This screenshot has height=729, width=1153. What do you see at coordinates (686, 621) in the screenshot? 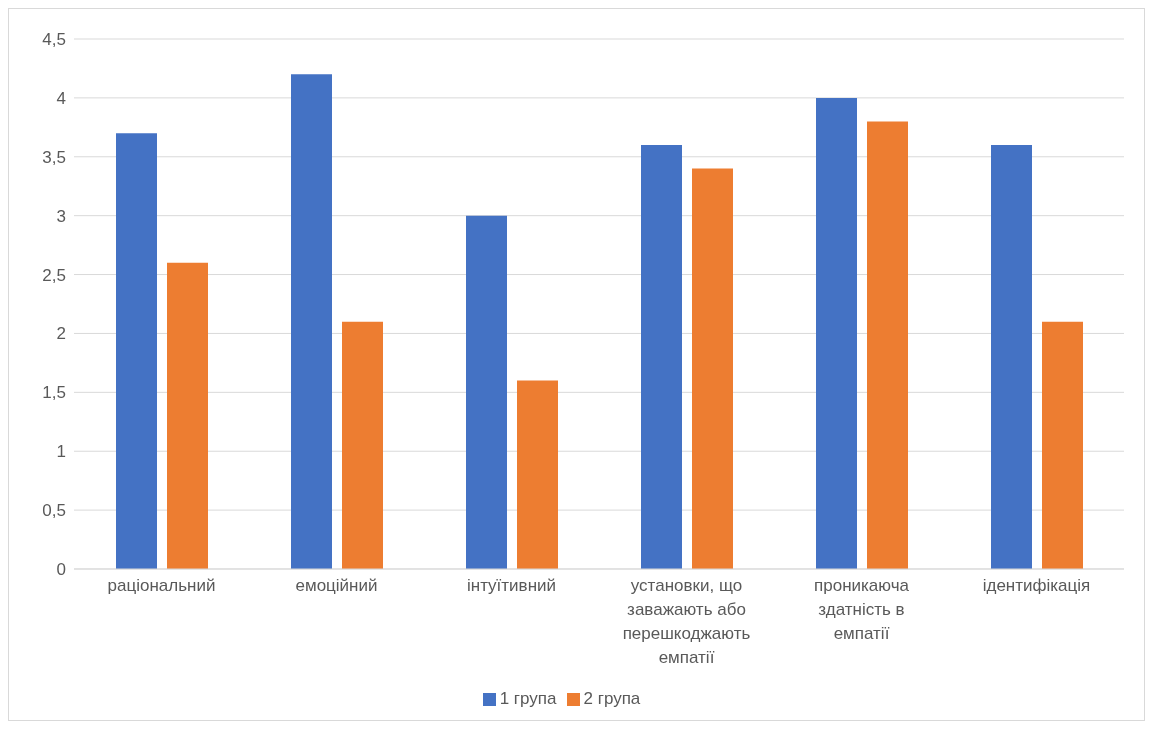
I see `x-tick-label: установки, що заважають або перешкоджають емпатії` at bounding box center [686, 621].